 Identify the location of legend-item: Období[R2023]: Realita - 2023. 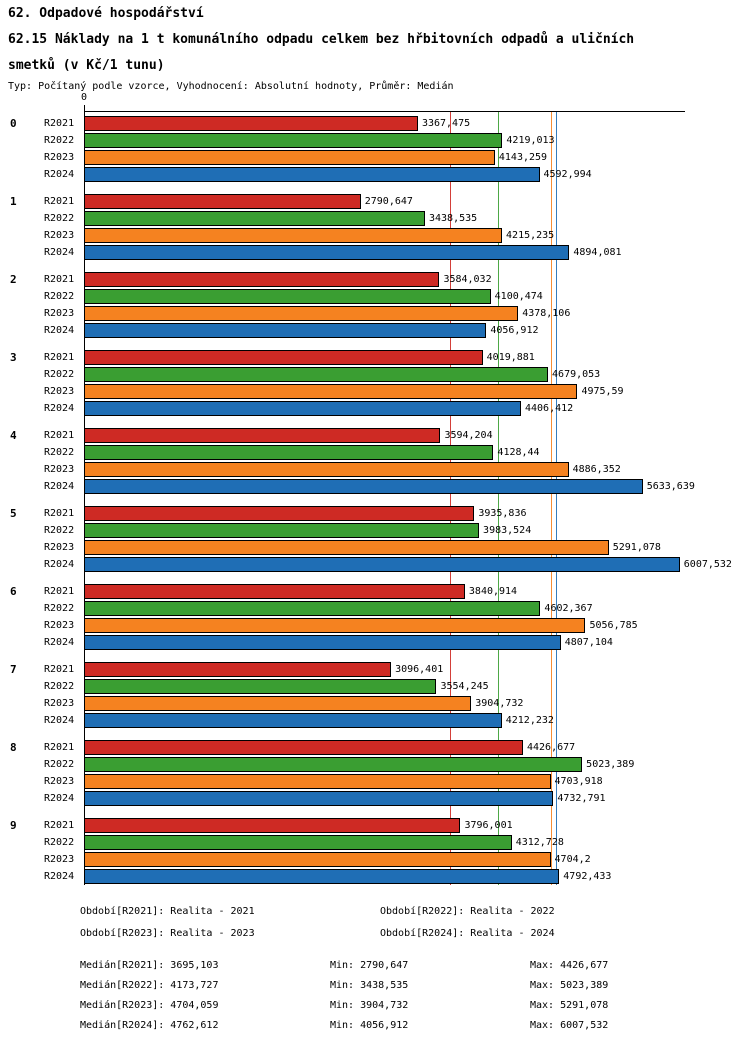
(167, 933).